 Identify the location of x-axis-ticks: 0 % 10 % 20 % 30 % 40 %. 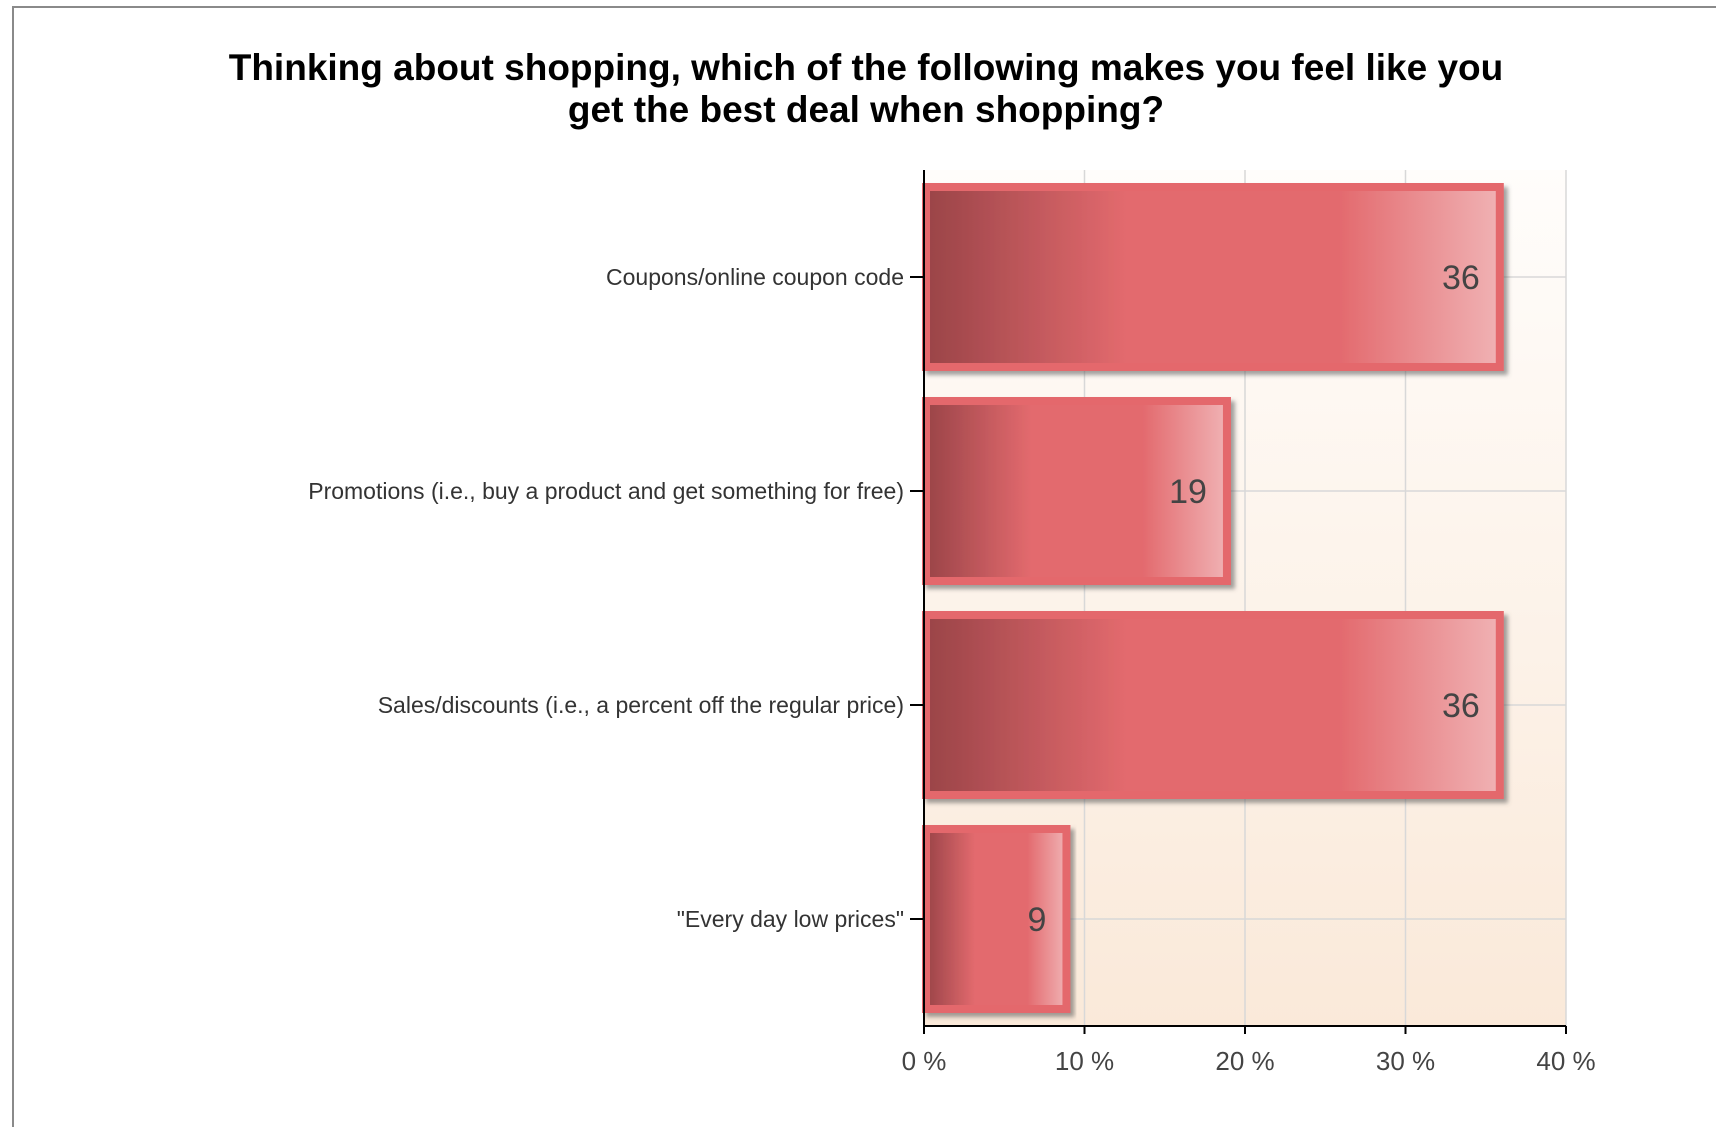
(1249, 1061).